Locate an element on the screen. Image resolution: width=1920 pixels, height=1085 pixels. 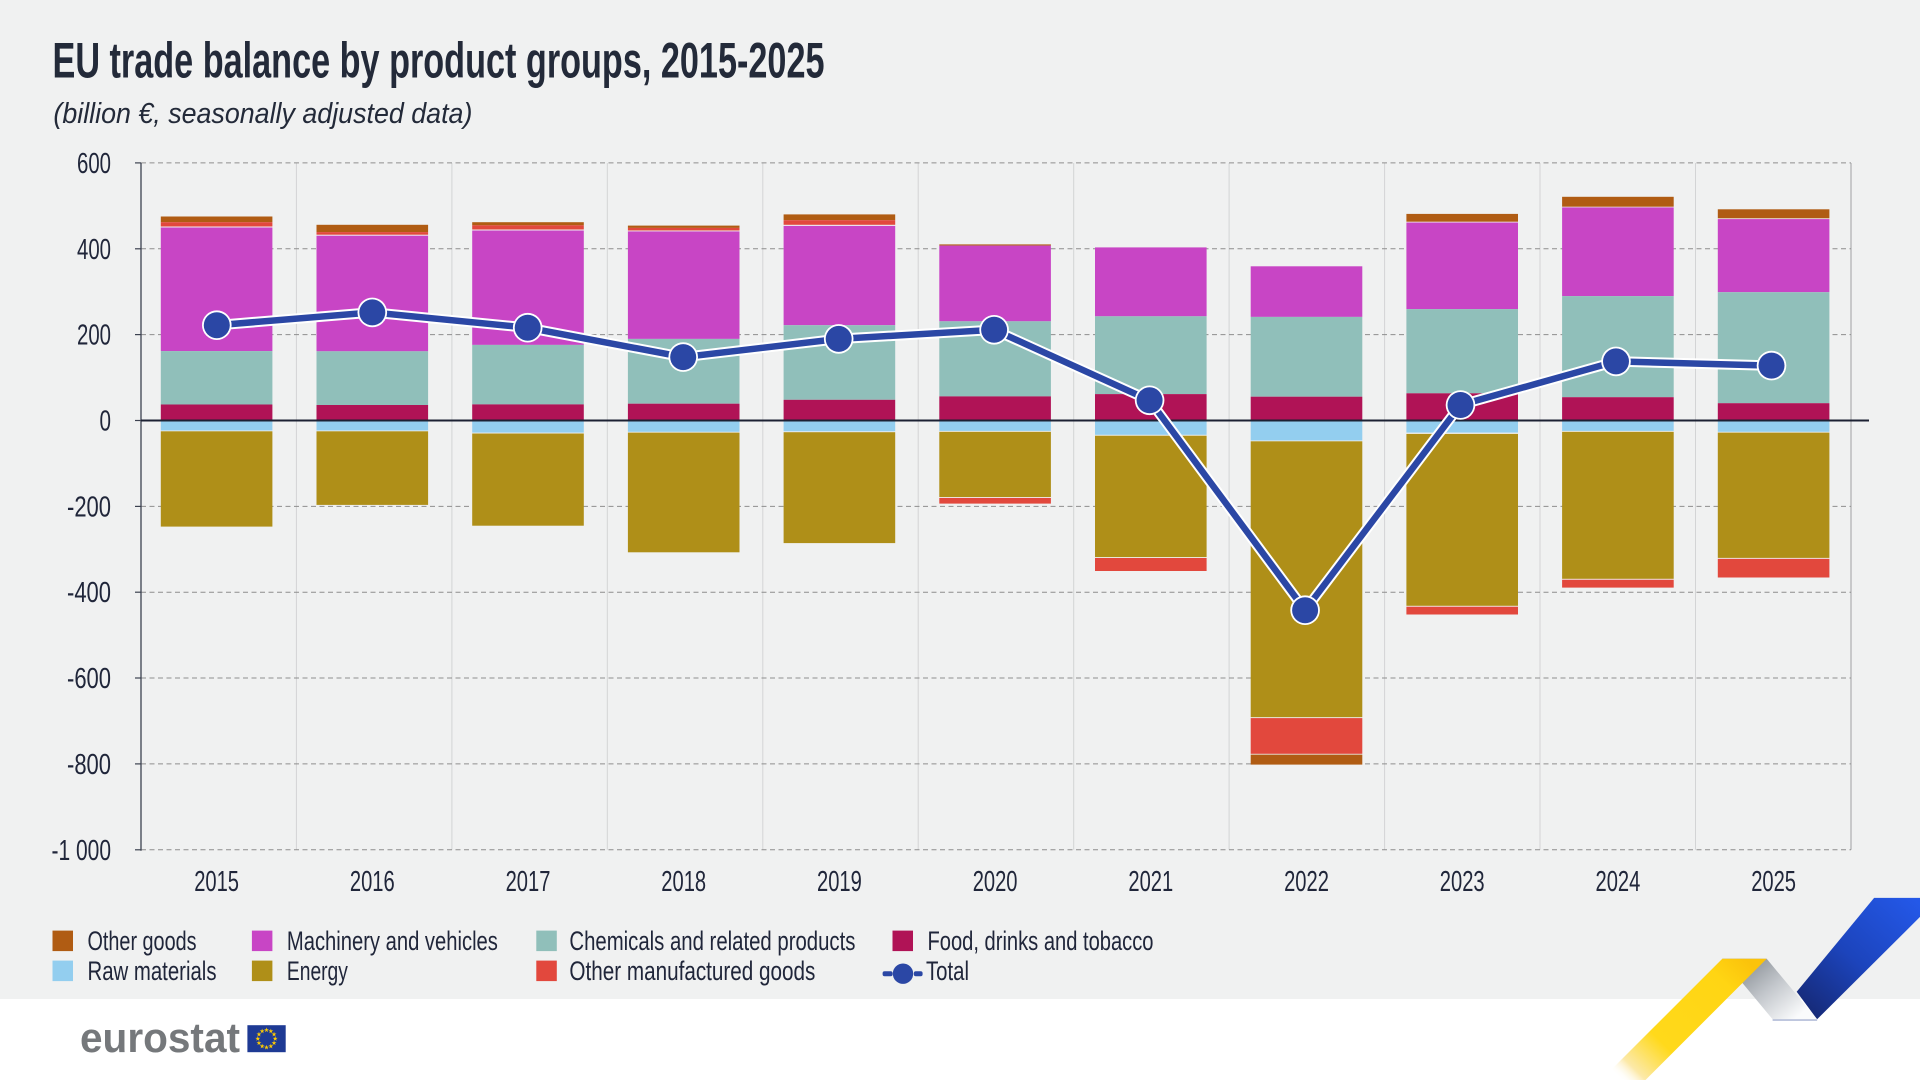
svg-text: 2017 is located at coordinates (528, 882).